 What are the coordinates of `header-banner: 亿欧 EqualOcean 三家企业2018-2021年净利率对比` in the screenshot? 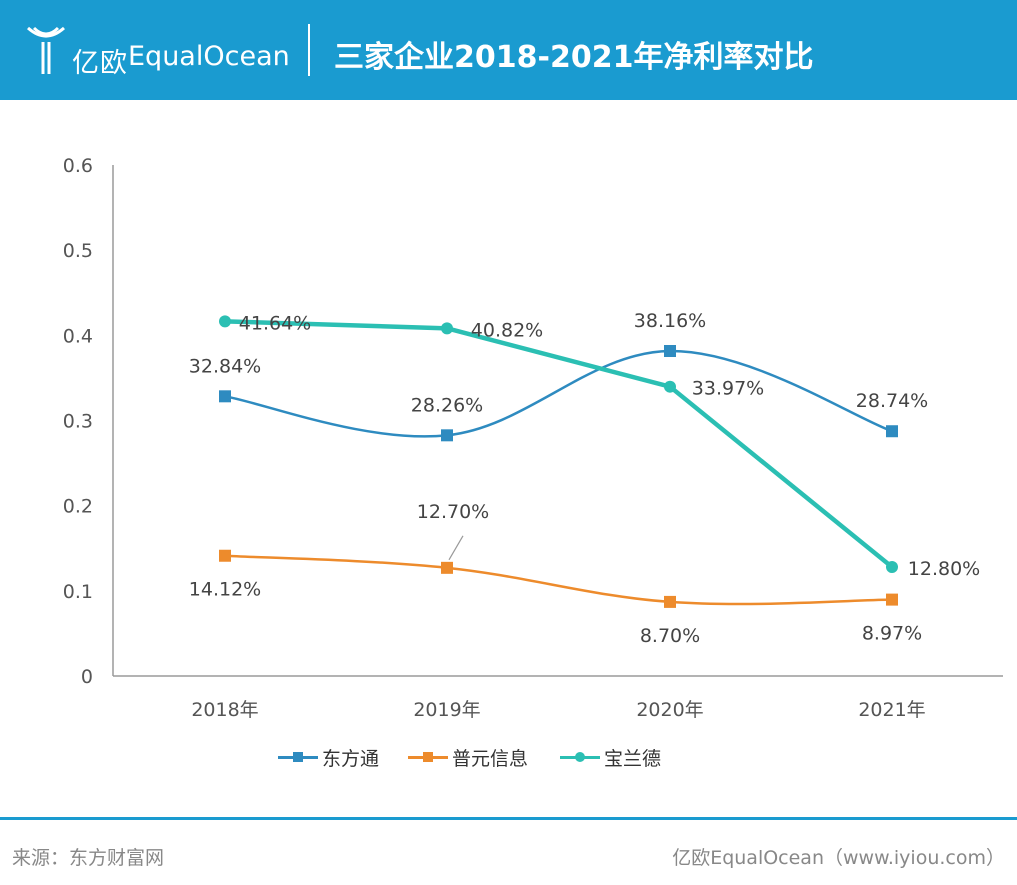 It's located at (508, 50).